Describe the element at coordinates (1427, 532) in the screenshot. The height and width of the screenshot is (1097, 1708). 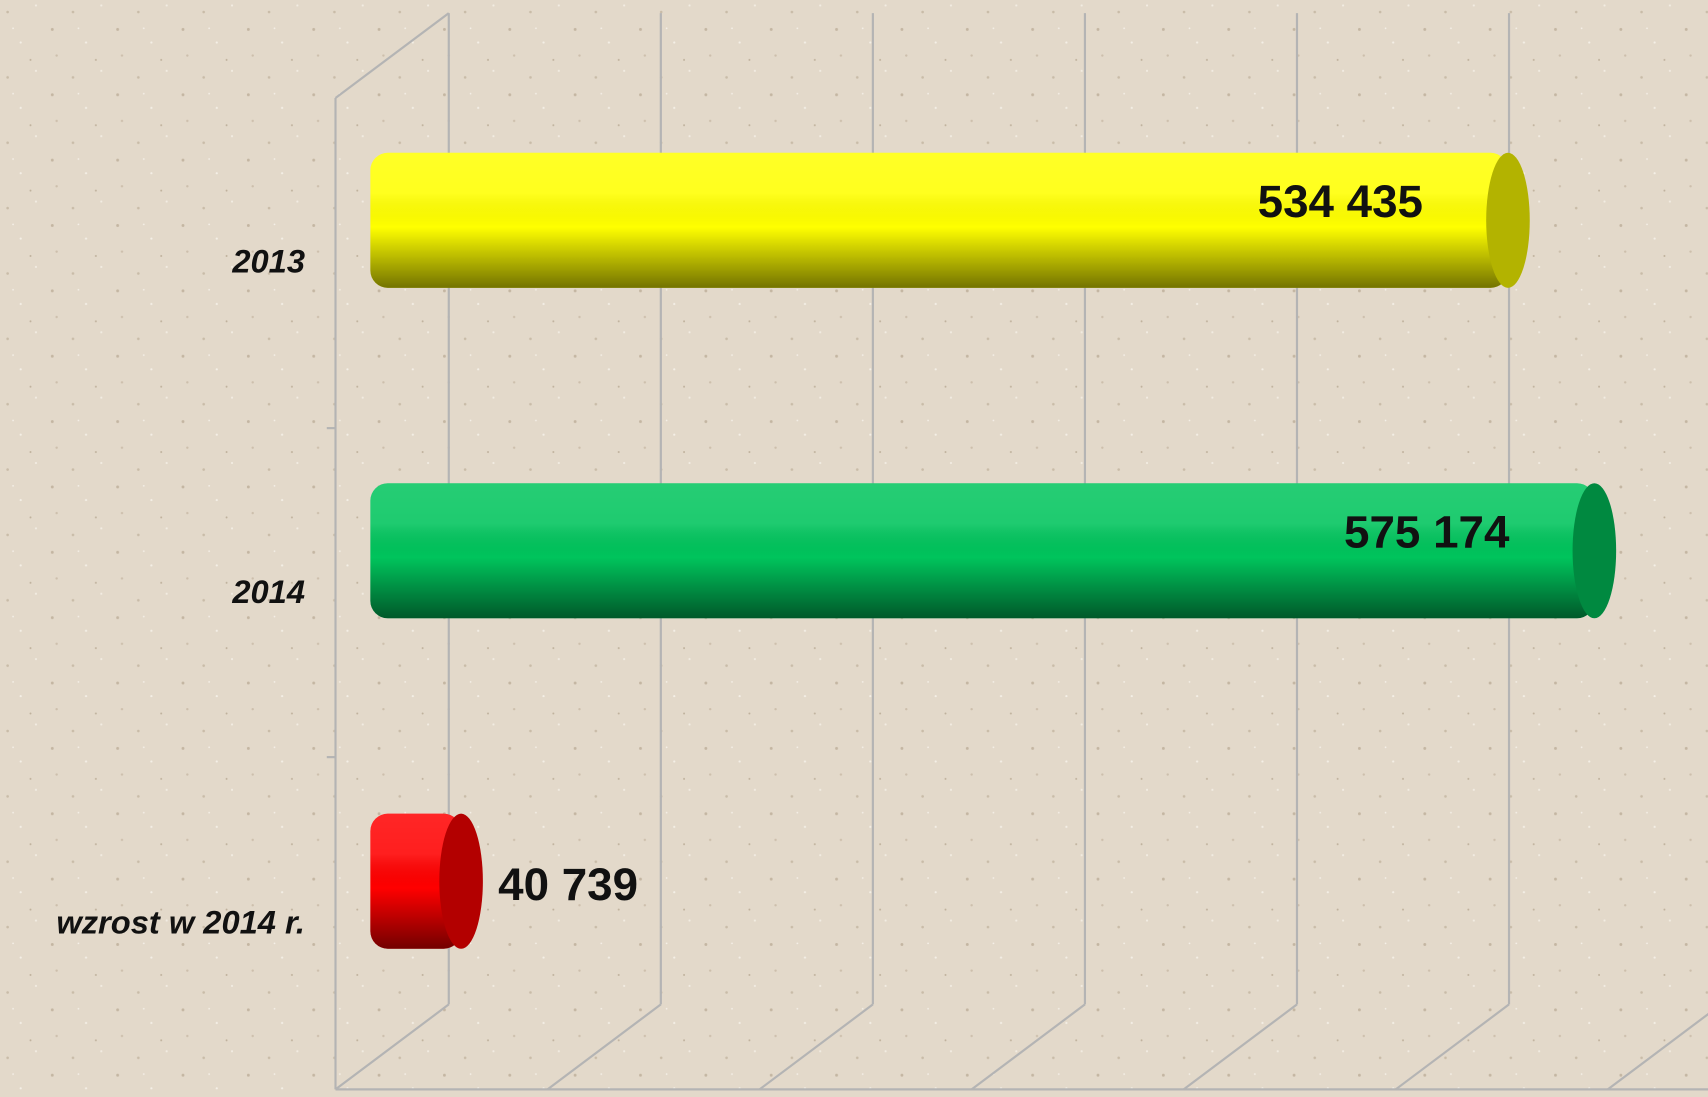
I see `value-label: 575 174` at that location.